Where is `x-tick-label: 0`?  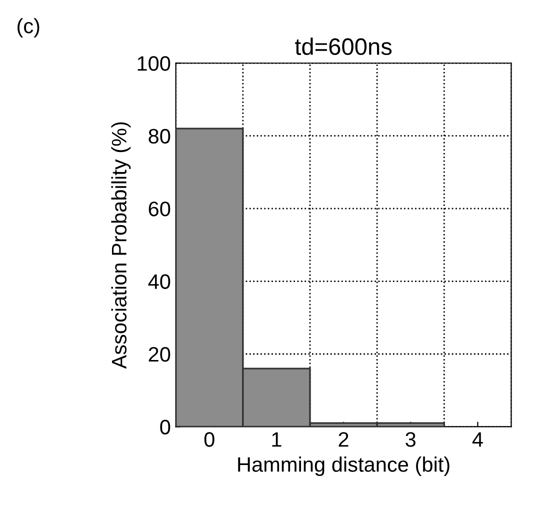
x-tick-label: 0 is located at coordinates (209, 439).